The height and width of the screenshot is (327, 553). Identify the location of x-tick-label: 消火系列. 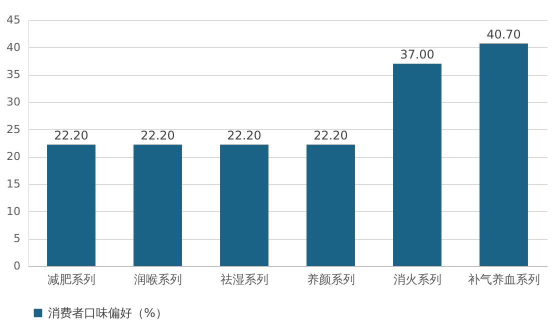
(417, 279).